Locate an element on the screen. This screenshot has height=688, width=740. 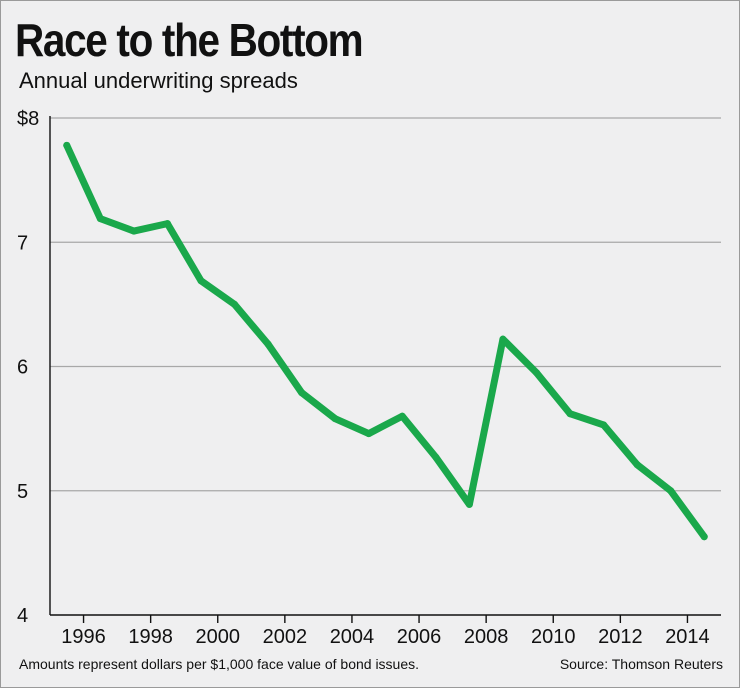
x-tick-label: 2006 is located at coordinates (419, 637).